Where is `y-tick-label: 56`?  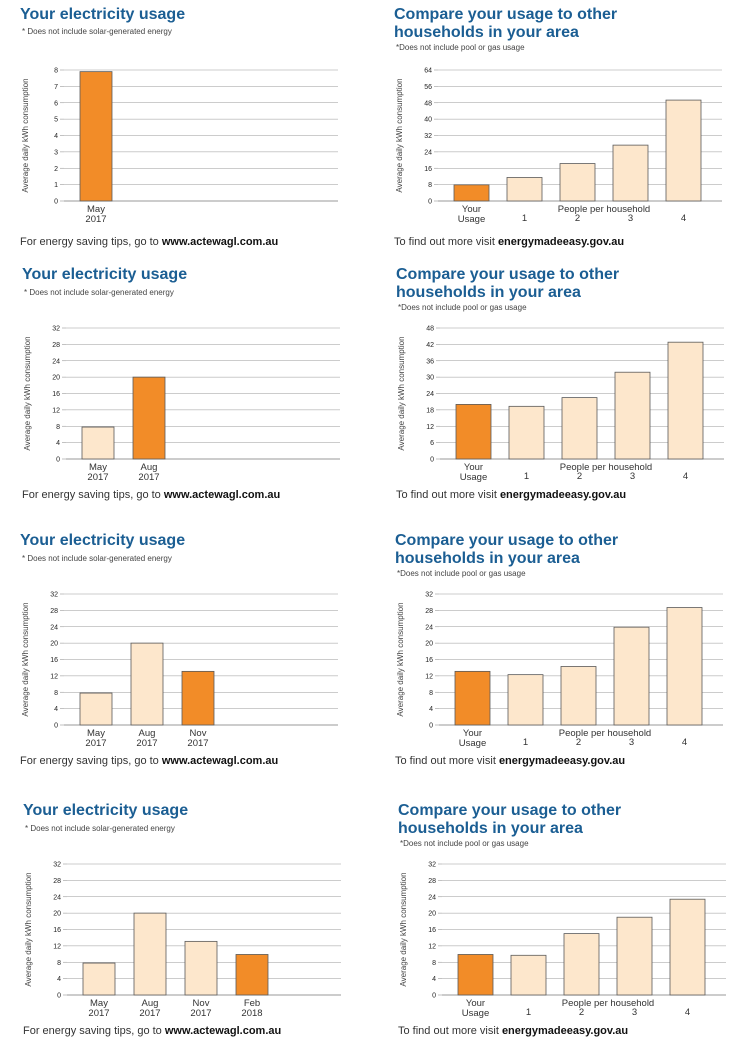
y-tick-label: 56 is located at coordinates (428, 87).